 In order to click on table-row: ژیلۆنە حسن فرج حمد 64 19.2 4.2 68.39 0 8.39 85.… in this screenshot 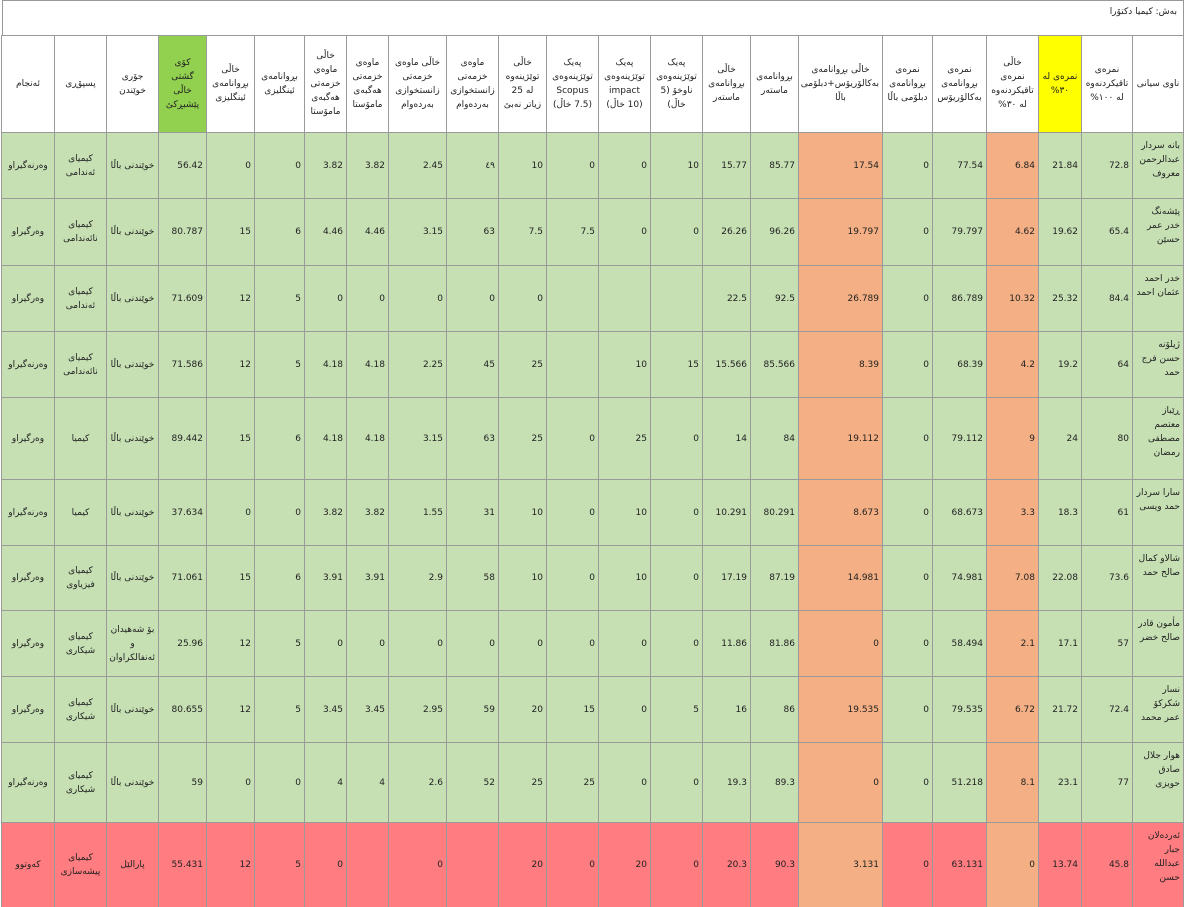, I will do `click(592, 364)`.